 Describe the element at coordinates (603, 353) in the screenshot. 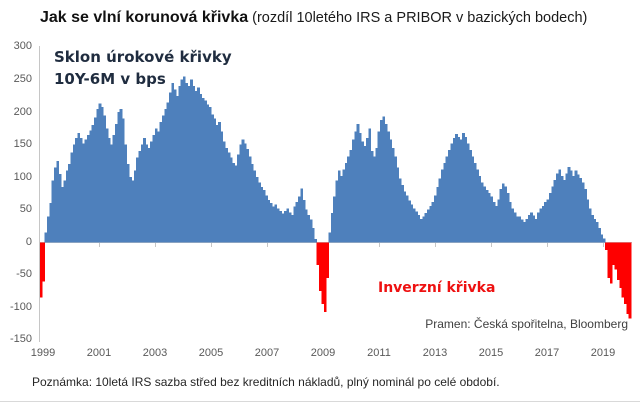

I see `x-tick-label: 2019` at that location.